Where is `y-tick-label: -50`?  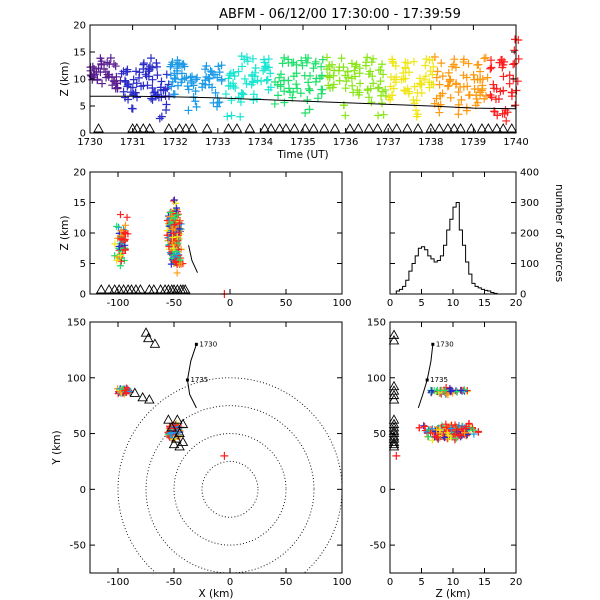 y-tick-label: -50 is located at coordinates (378, 546).